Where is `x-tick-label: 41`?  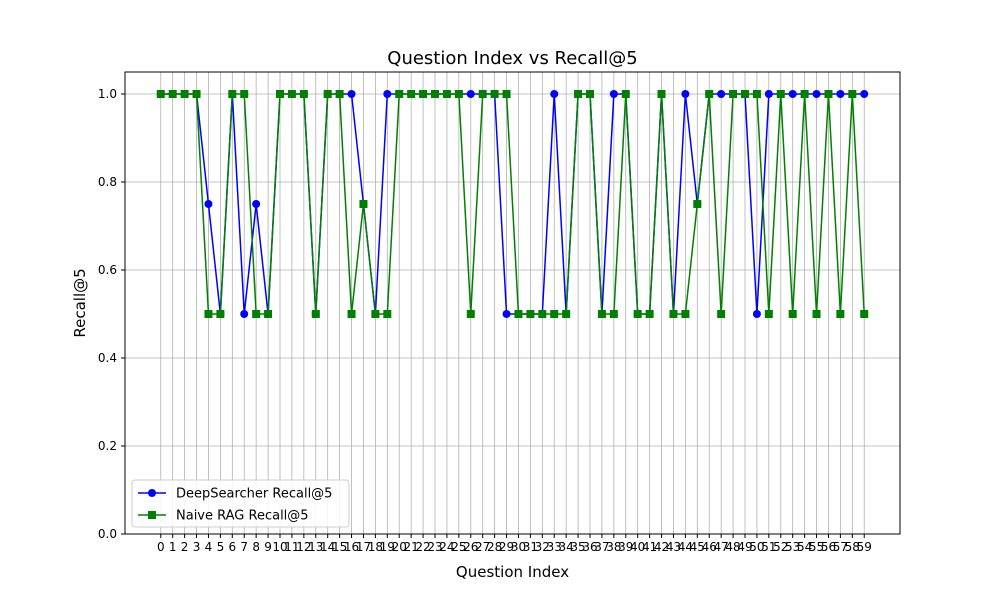
x-tick-label: 41 is located at coordinates (649, 547).